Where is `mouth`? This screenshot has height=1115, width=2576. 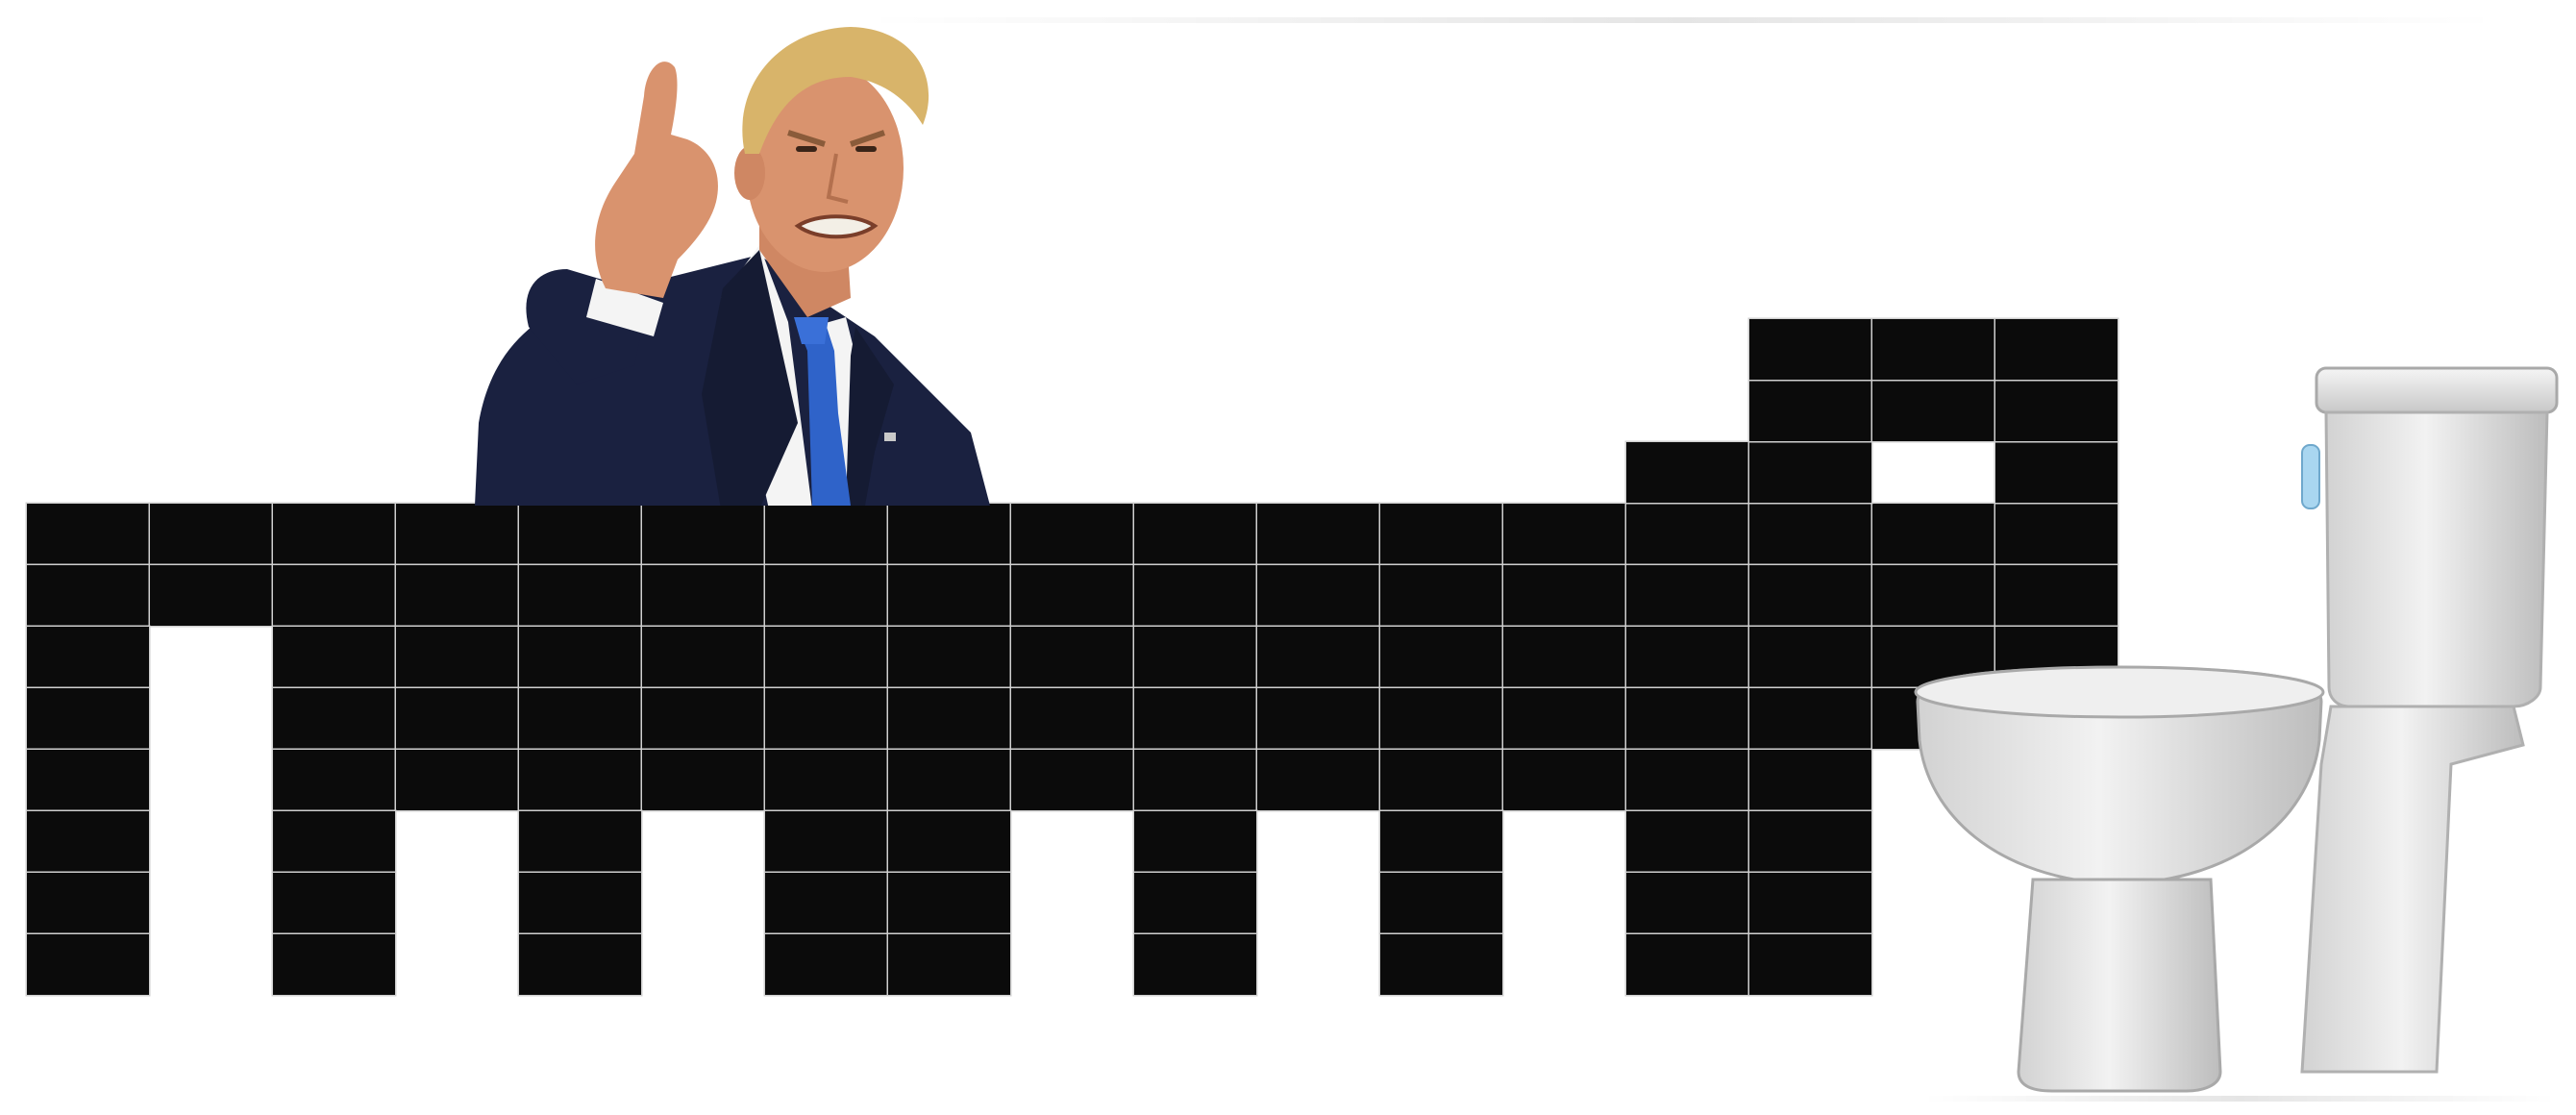
mouth is located at coordinates (836, 226).